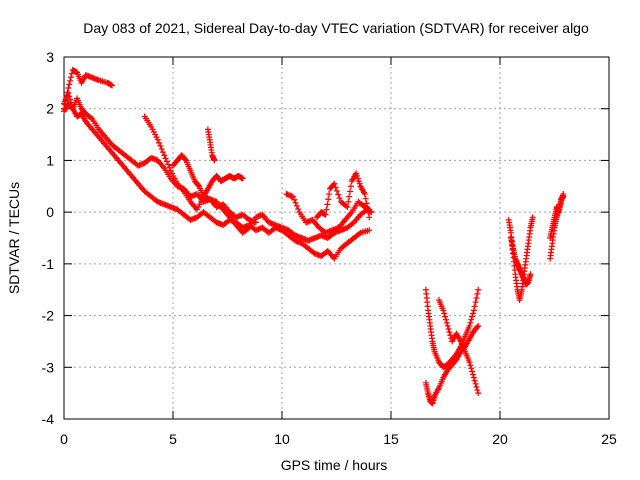  I want to click on y-tick-label: -1, so click(48, 264).